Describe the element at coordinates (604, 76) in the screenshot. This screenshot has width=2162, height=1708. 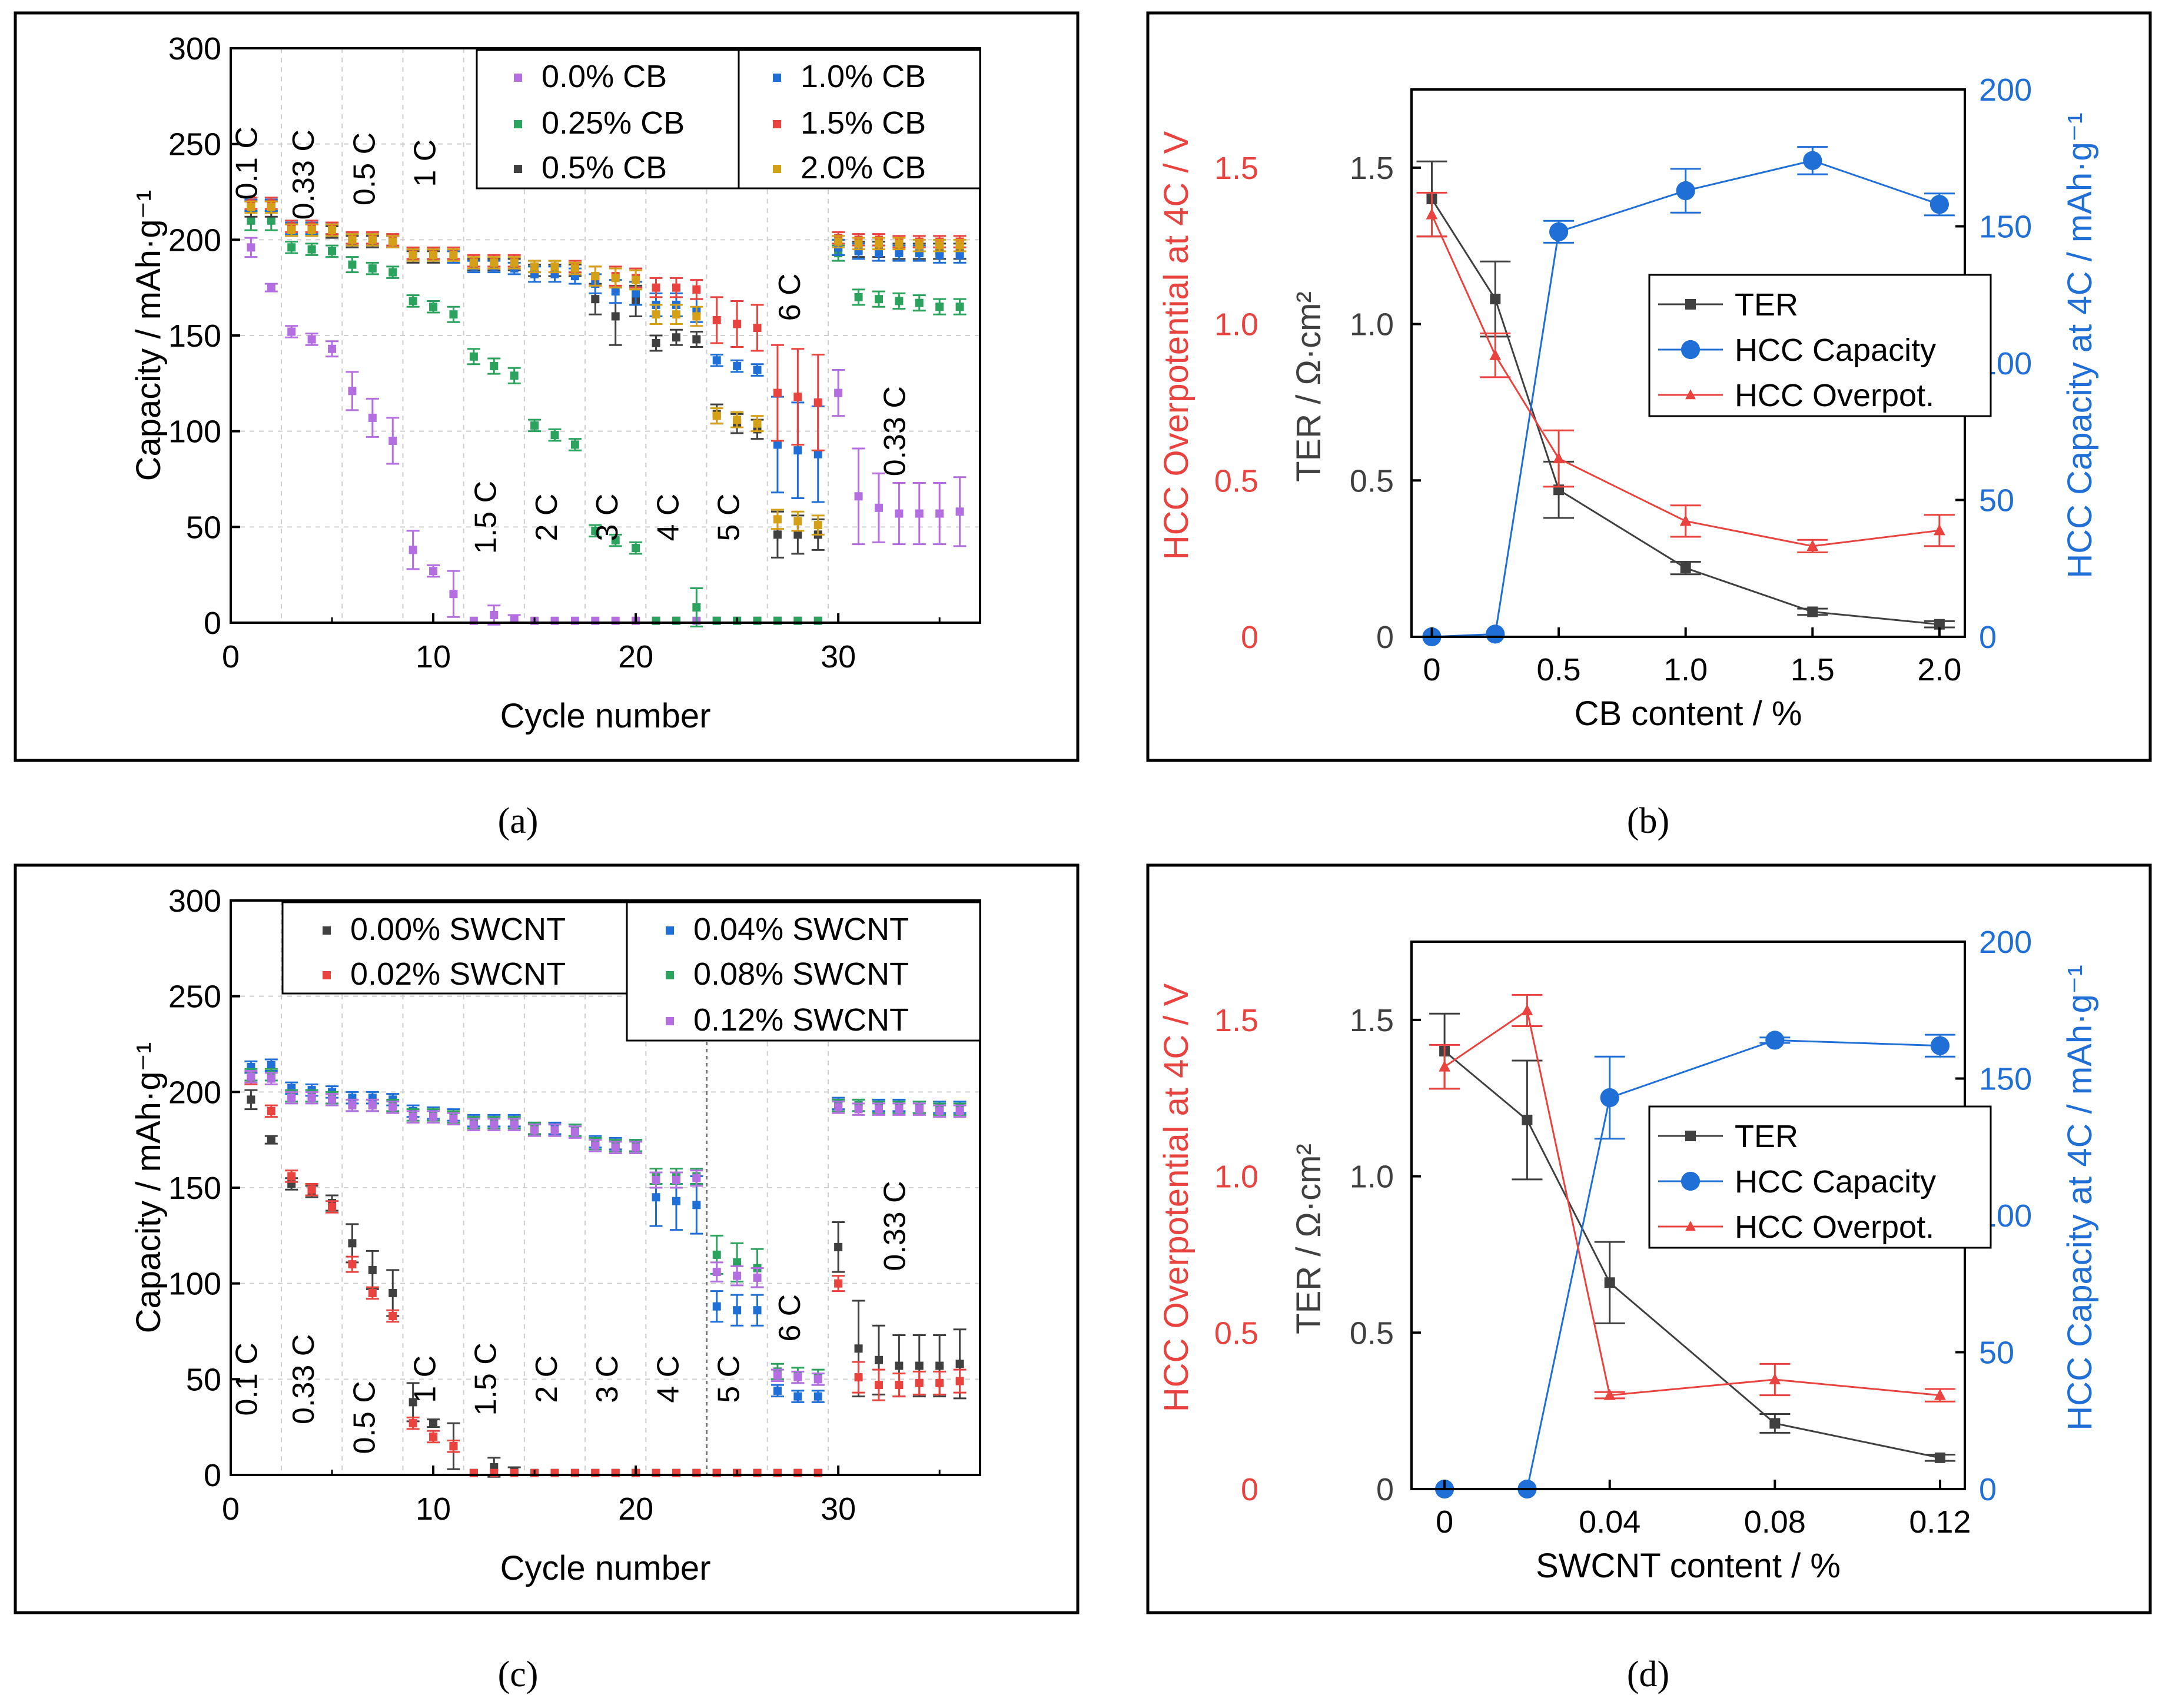
I see `chart-a-legend-label: 0.0% CB` at that location.